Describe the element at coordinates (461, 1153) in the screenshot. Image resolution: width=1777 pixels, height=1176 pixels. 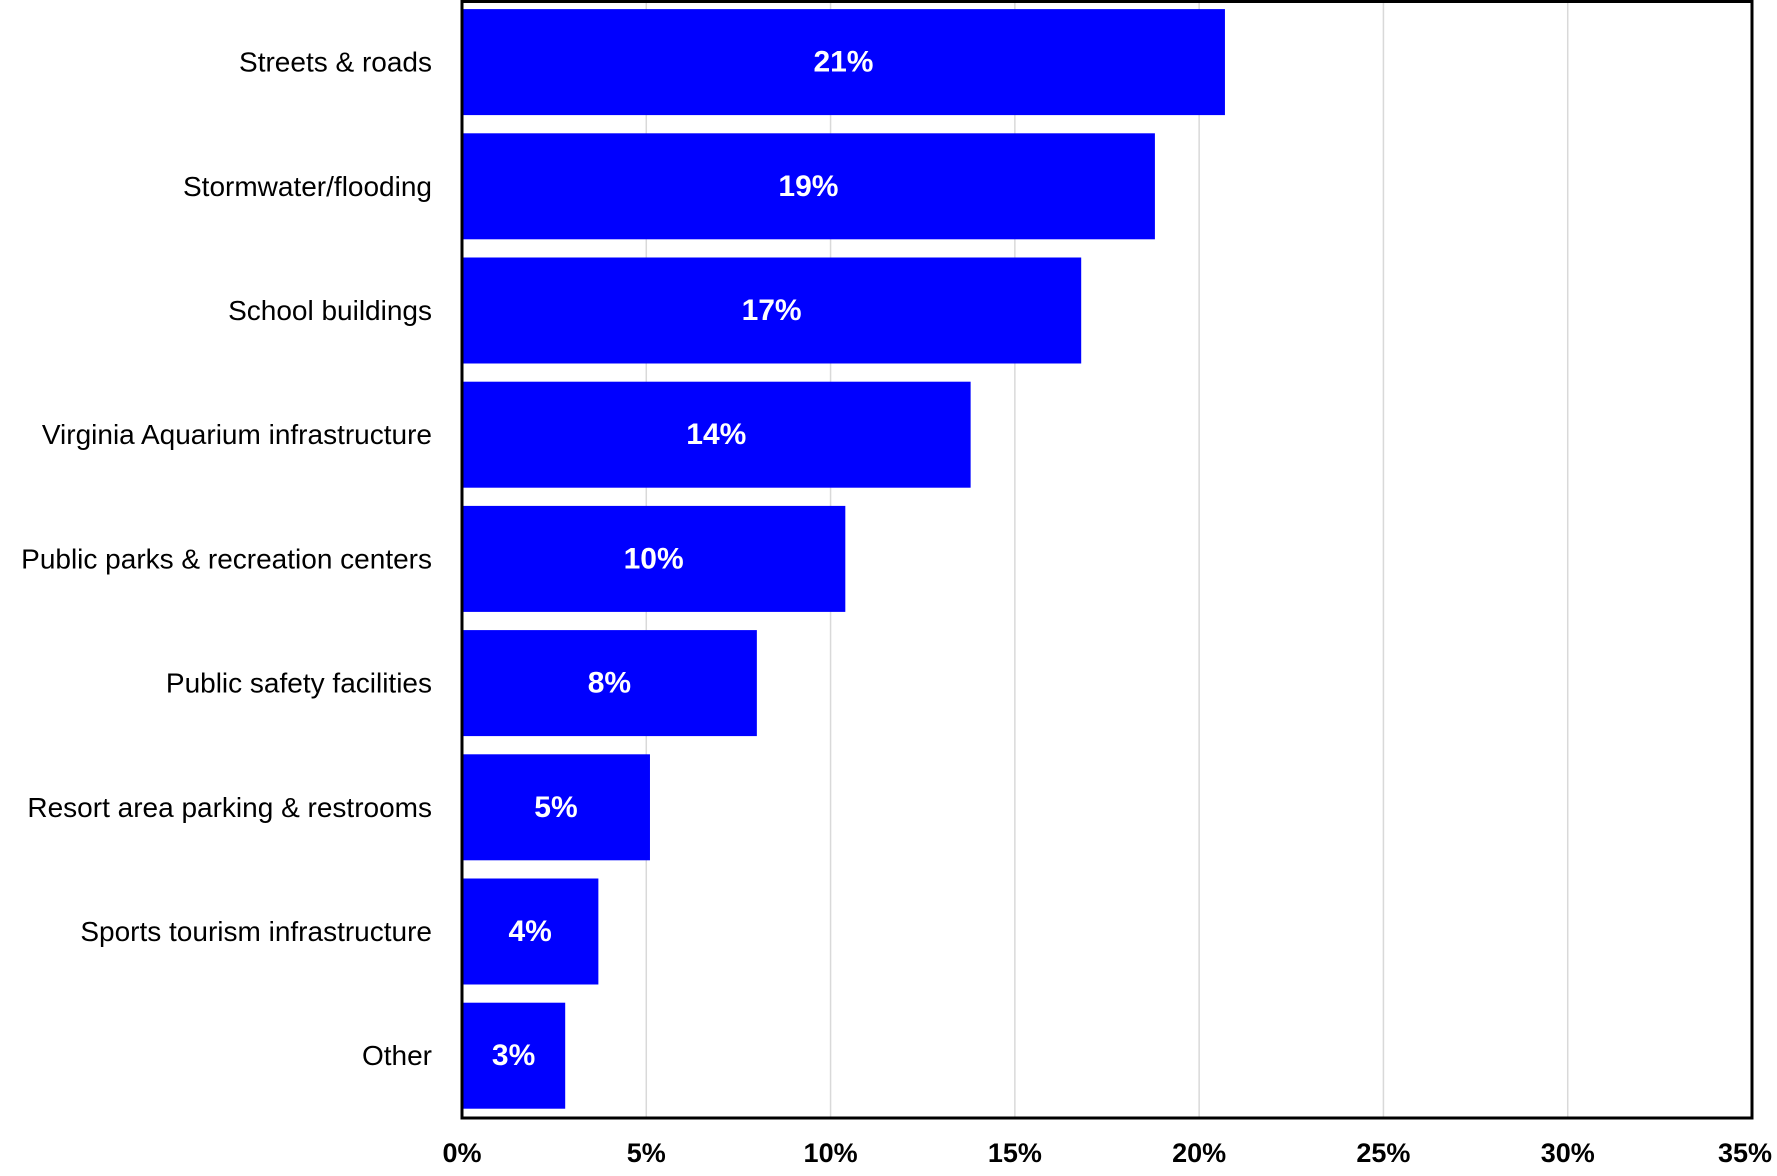
I see `x-tick-label: 0%` at that location.